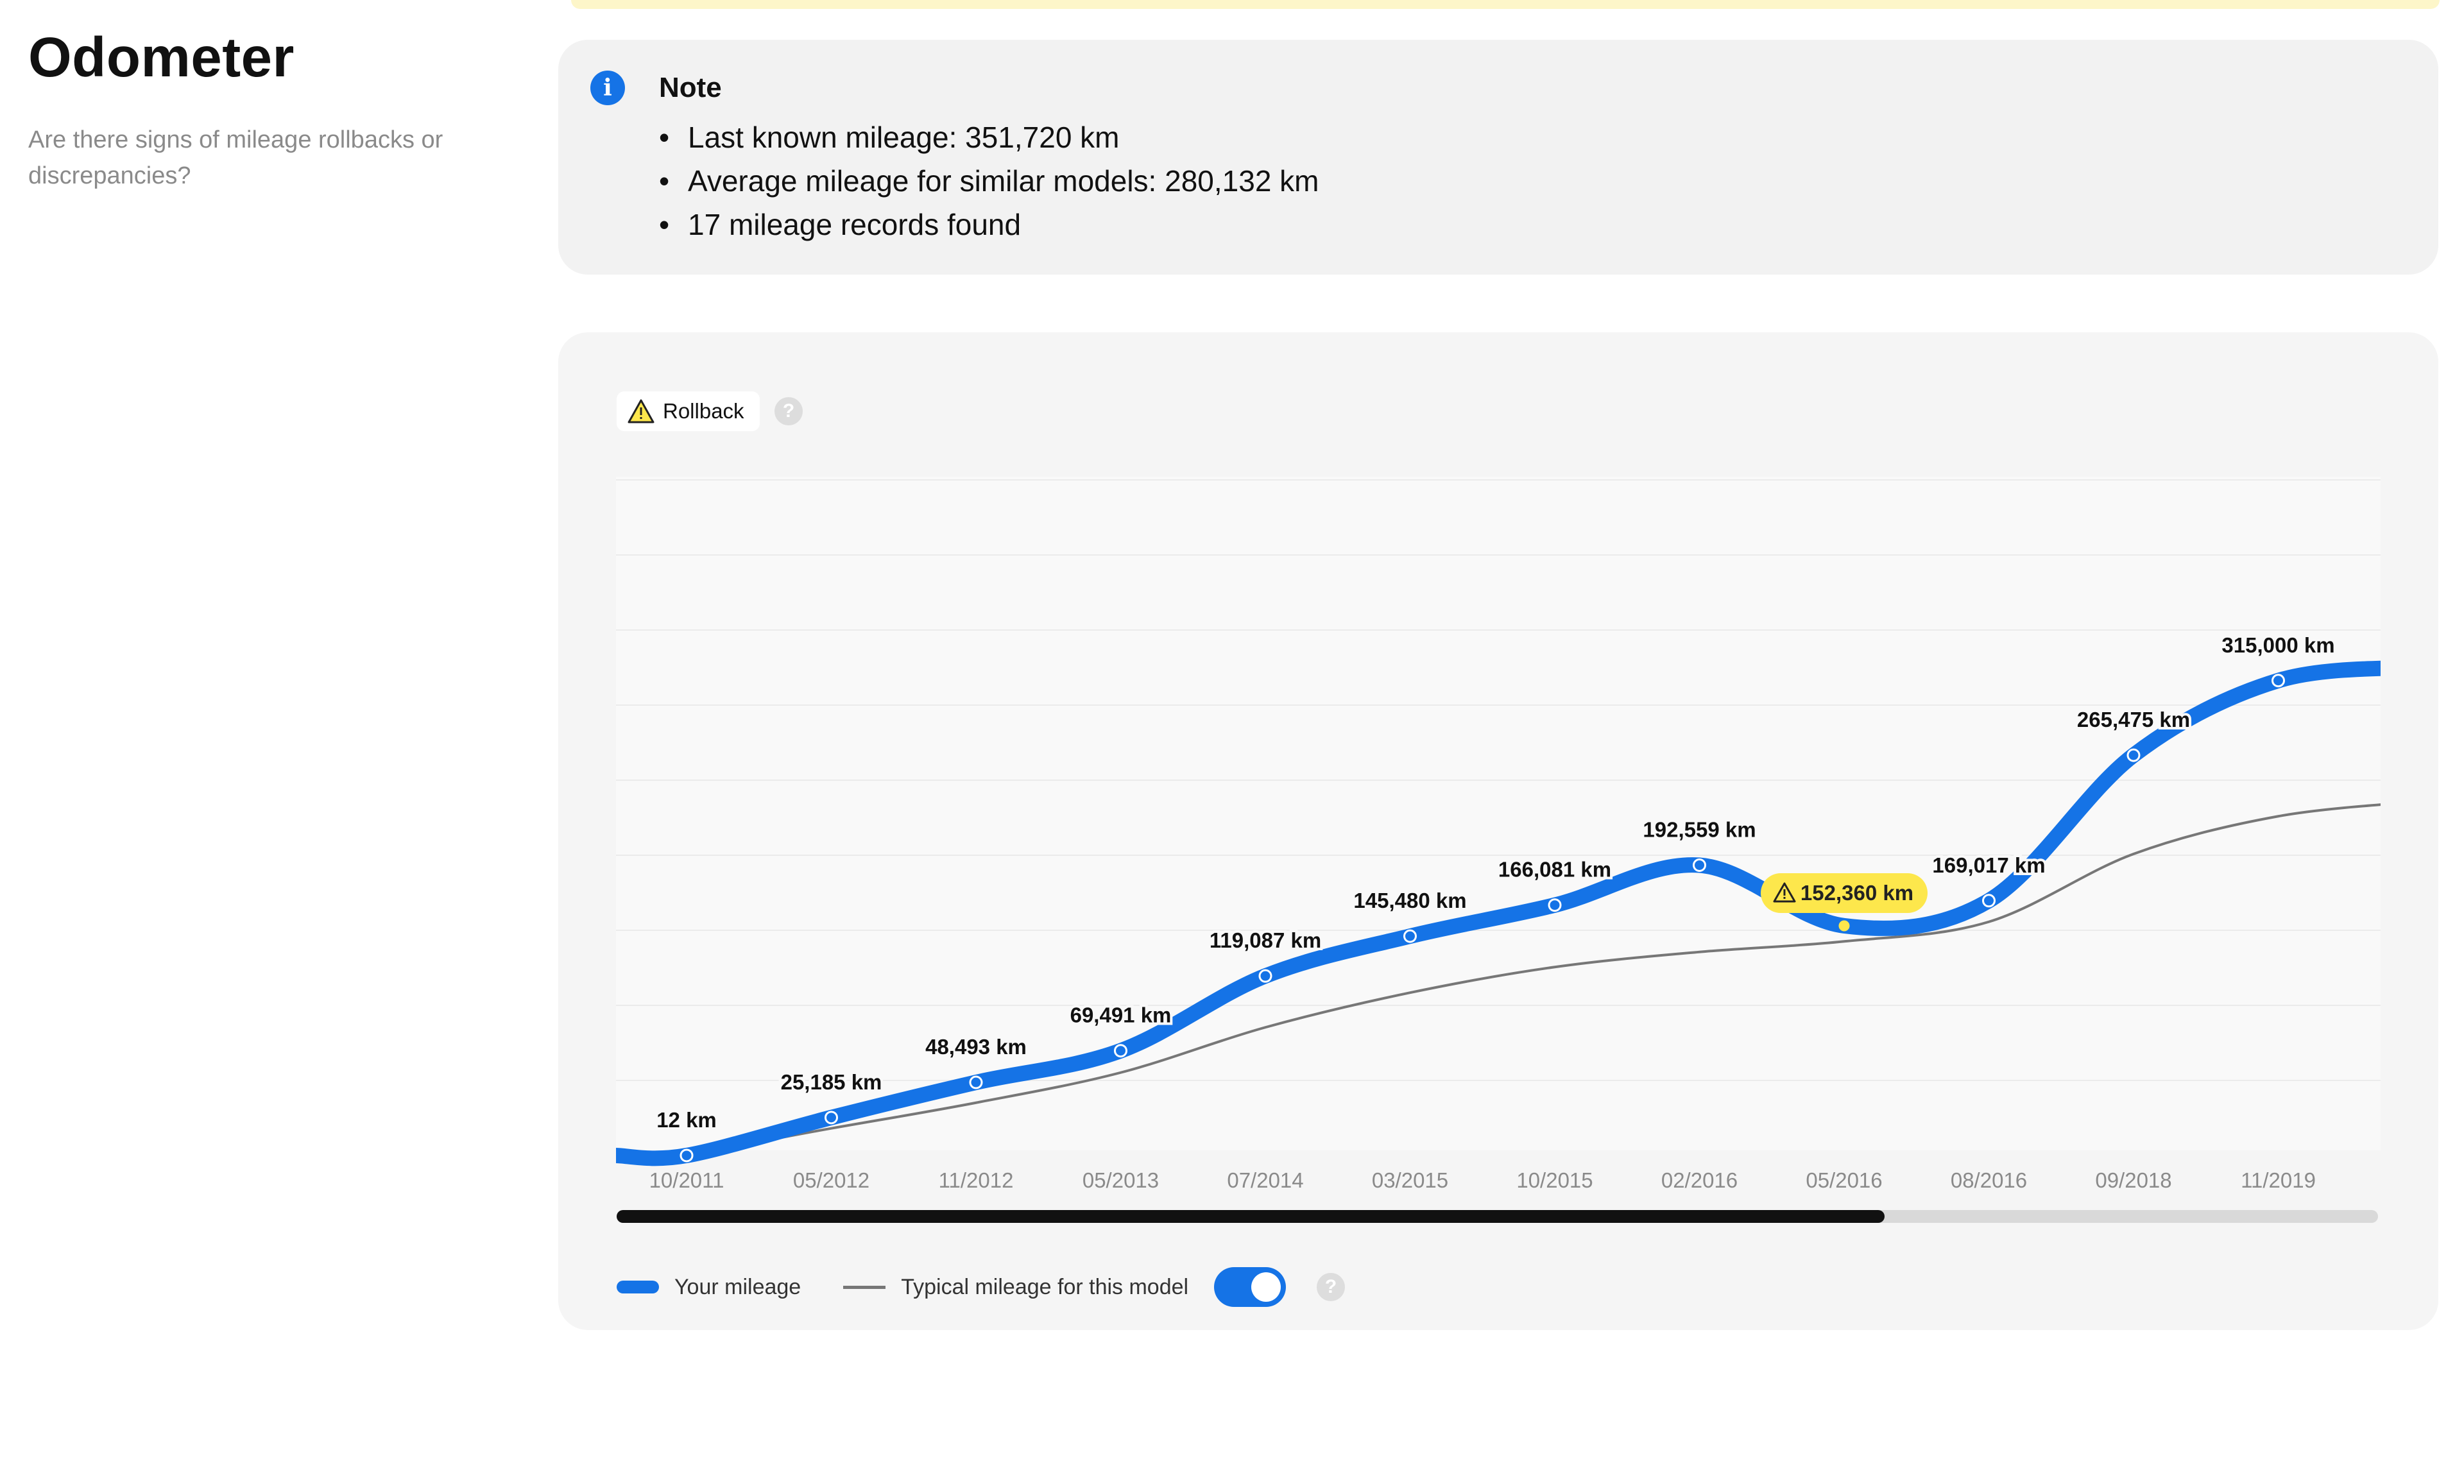 The width and height of the screenshot is (2464, 1484). What do you see at coordinates (1331, 1287) in the screenshot?
I see `legend-help-icon: ?` at bounding box center [1331, 1287].